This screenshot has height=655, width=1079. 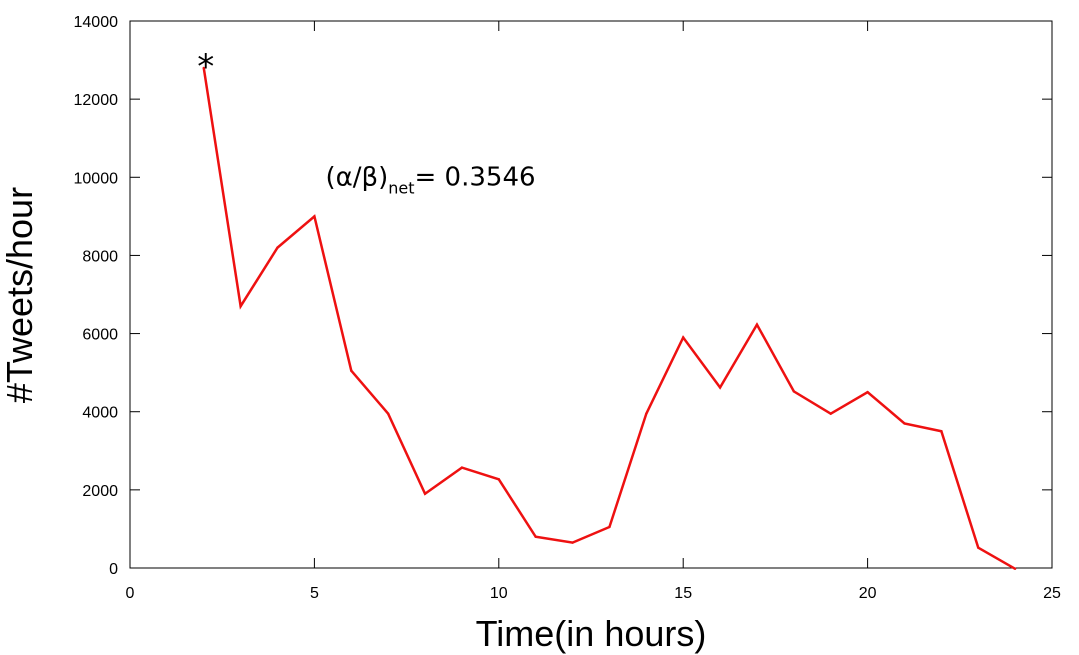 I want to click on ratio-annotation-subscript: net, so click(x=401, y=187).